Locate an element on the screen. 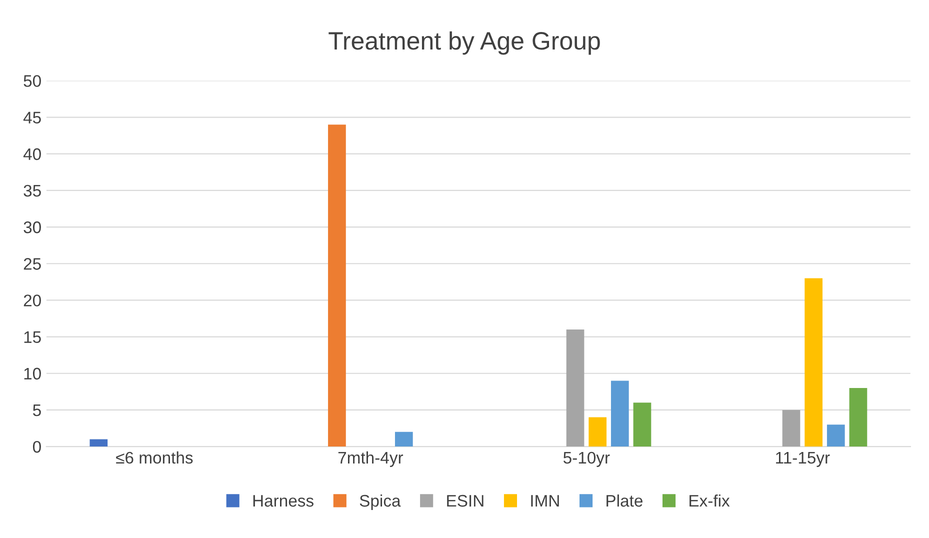 The image size is (929, 538). y-tick-label: 30 is located at coordinates (32, 227).